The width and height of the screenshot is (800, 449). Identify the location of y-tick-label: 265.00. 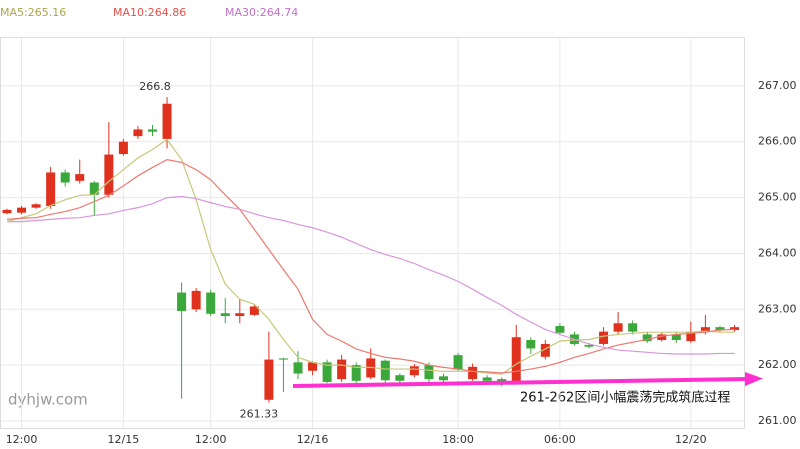
(777, 197).